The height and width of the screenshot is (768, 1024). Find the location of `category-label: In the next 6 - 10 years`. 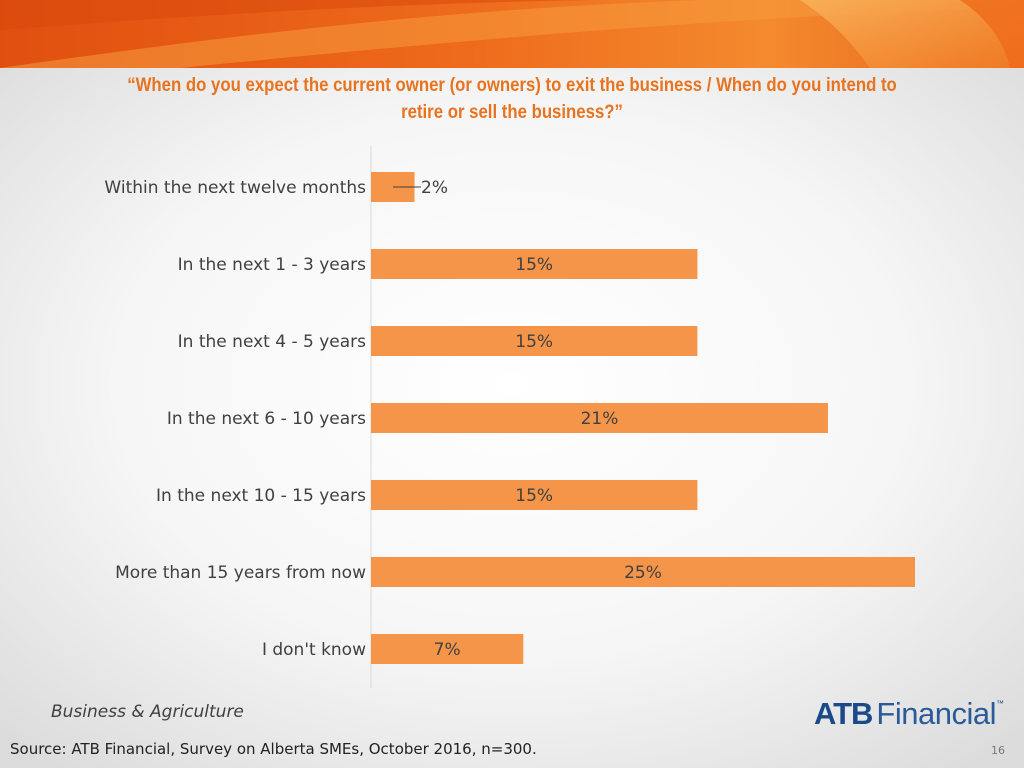

category-label: In the next 6 - 10 years is located at coordinates (266, 419).